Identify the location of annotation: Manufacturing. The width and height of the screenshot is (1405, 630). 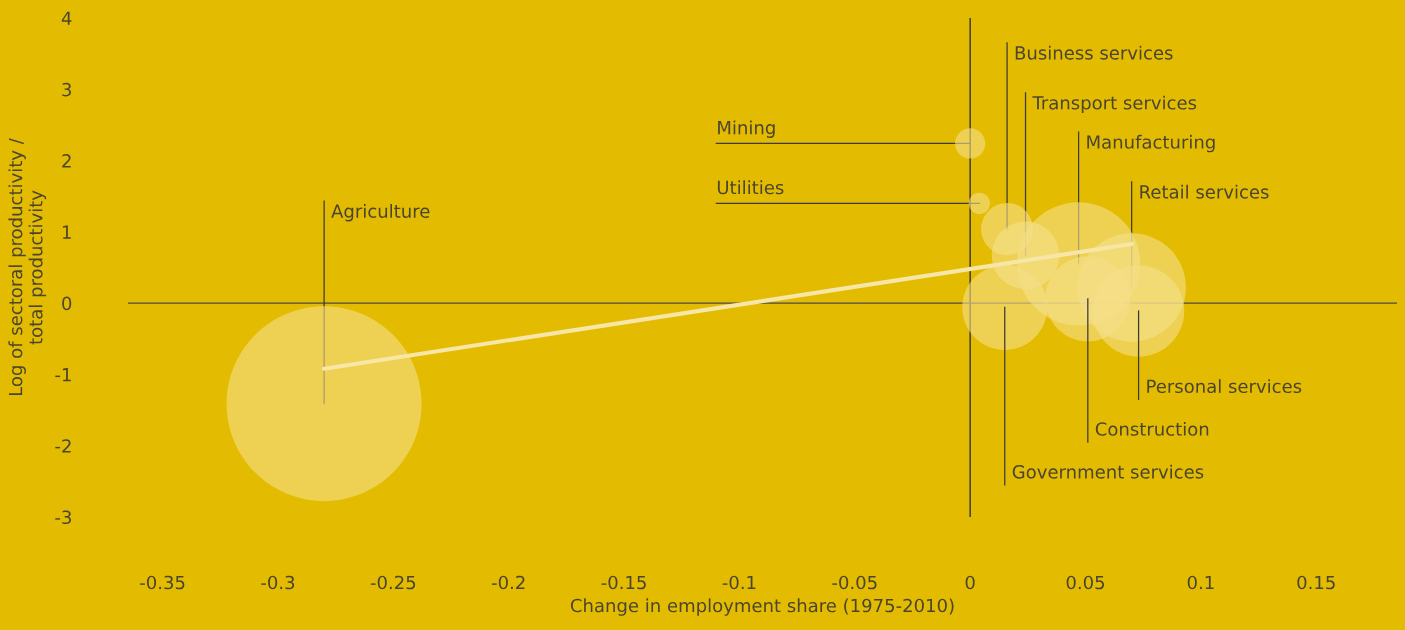
(1151, 143).